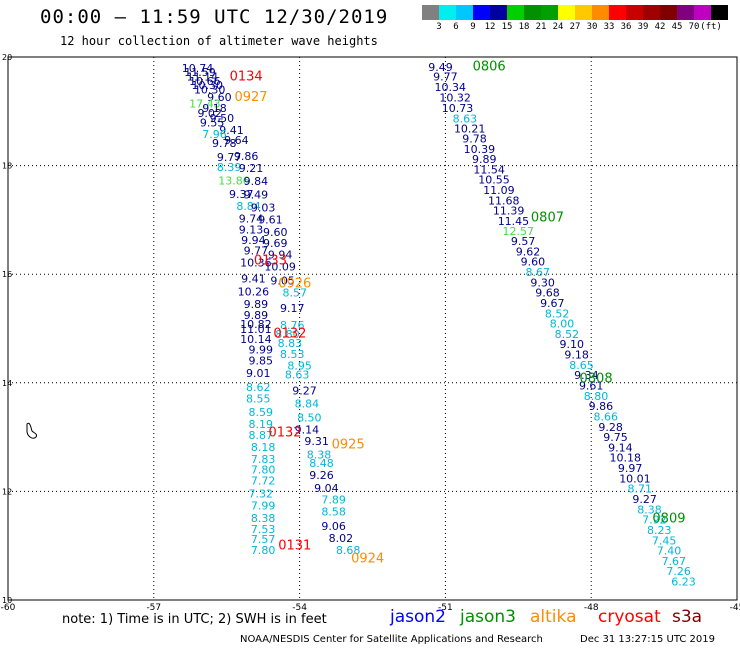 This screenshot has height=650, width=740. Describe the element at coordinates (735, 608) in the screenshot. I see `x-tick-label: -45` at that location.